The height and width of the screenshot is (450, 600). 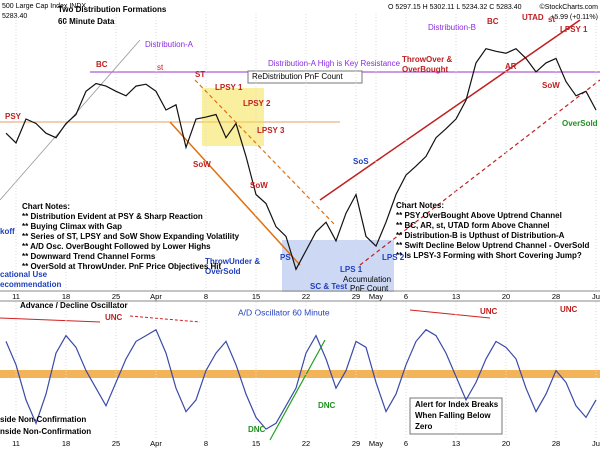 What do you see at coordinates (13, 116) in the screenshot?
I see `annotation: PSY` at bounding box center [13, 116].